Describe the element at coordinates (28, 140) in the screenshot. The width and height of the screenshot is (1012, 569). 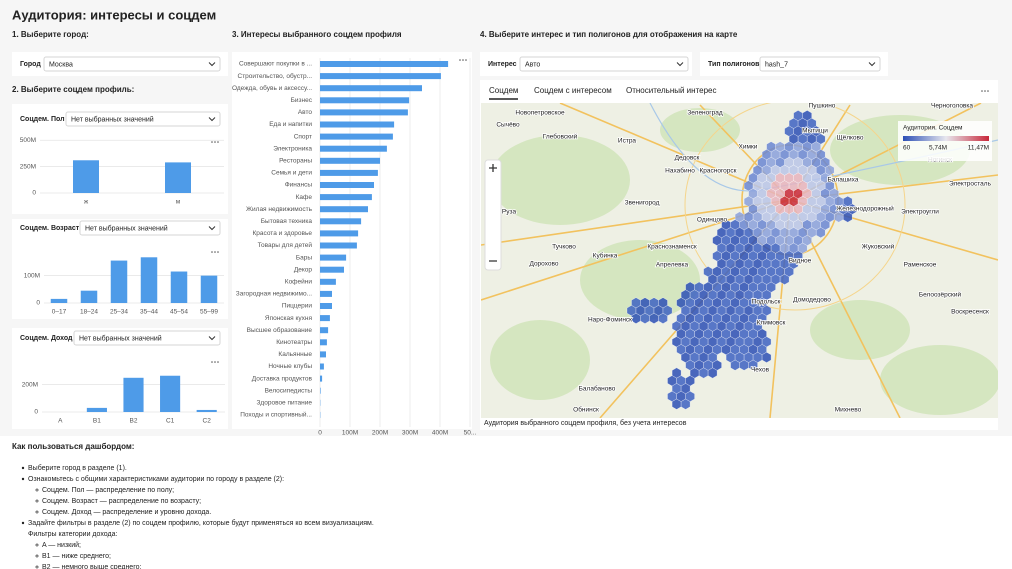
I see `y-tick-label: 500M` at that location.